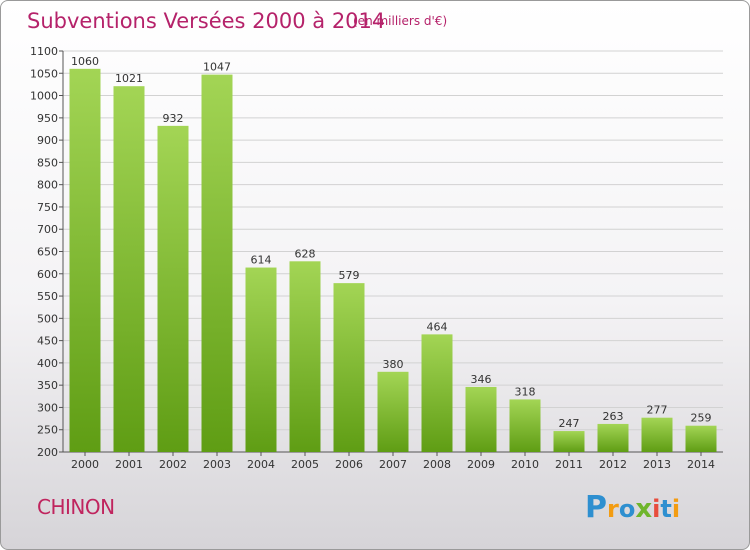 The width and height of the screenshot is (750, 550). What do you see at coordinates (206, 21) in the screenshot?
I see `chart-title: Subventions Versées 2000 à 2014` at bounding box center [206, 21].